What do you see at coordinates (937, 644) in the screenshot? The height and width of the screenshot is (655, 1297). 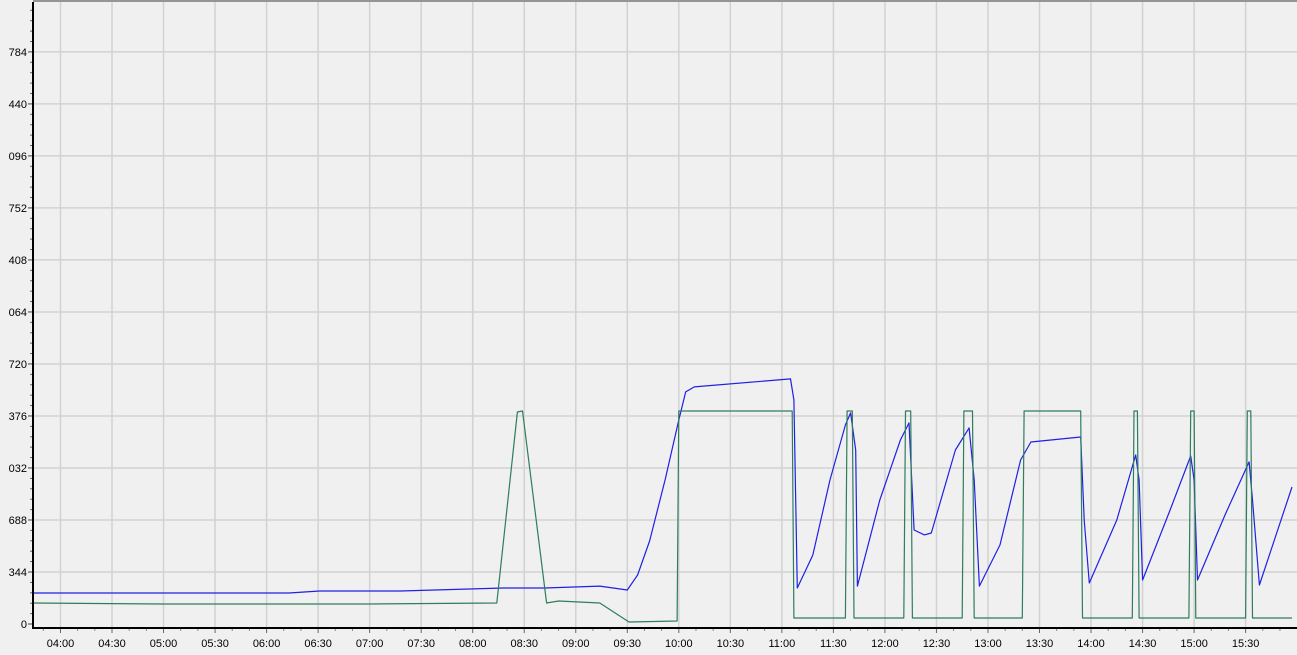 I see `x-tick-label: 12:30` at bounding box center [937, 644].